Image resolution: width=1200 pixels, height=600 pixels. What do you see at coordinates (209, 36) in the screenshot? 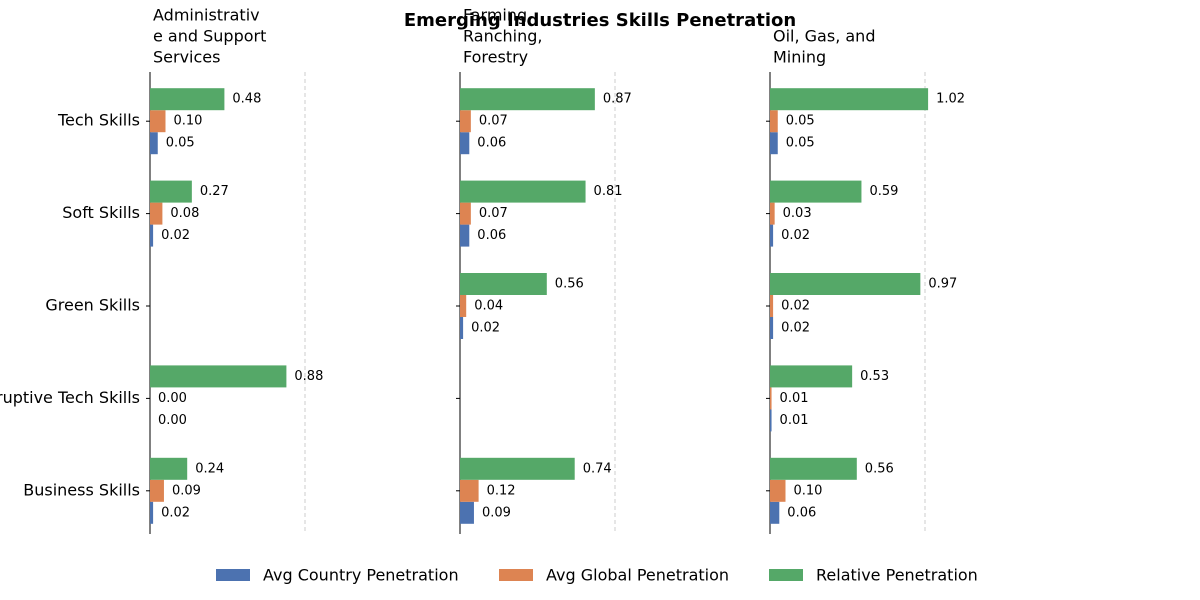
I see `panel-title: e and Support` at bounding box center [209, 36].